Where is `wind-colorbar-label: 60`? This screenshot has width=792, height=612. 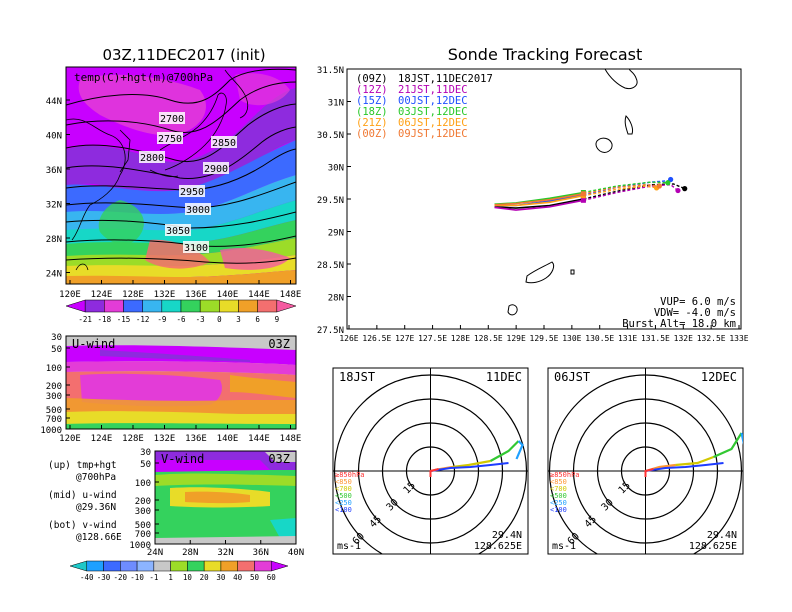
wind-colorbar-label: 60 is located at coordinates (272, 577).